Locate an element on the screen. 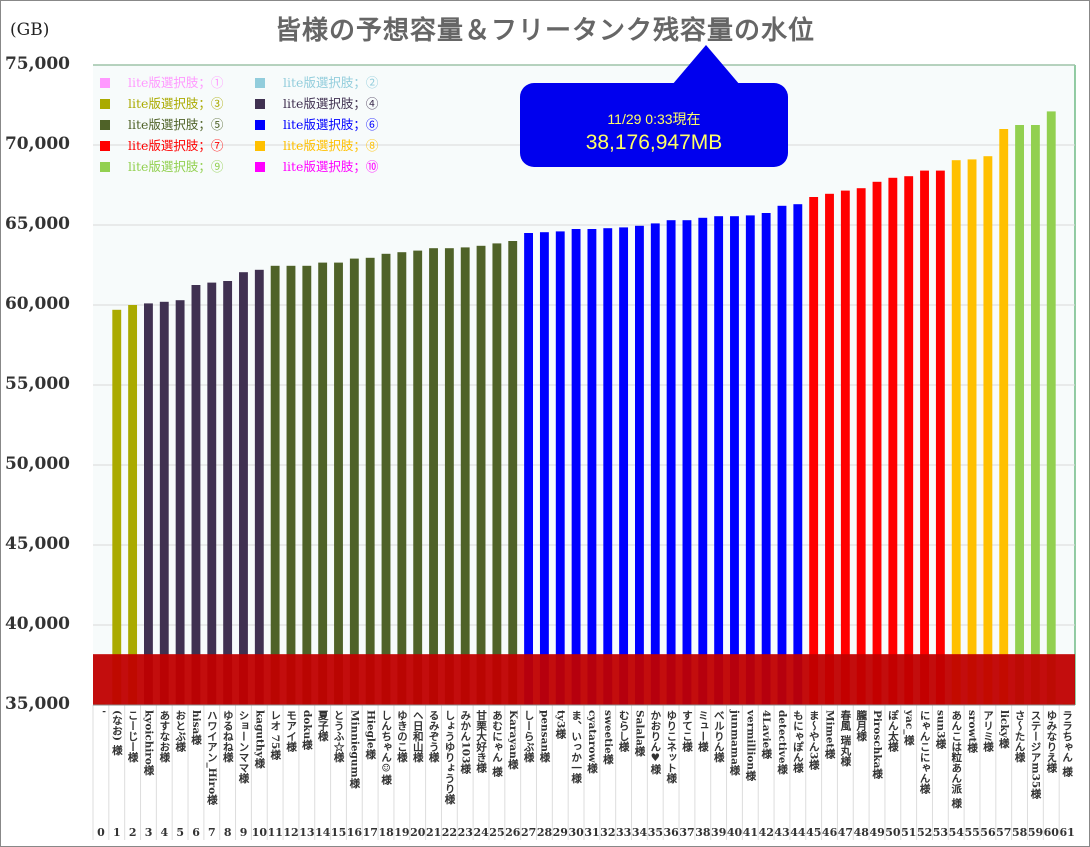 This screenshot has width=1090, height=847. x-index-label: 28 is located at coordinates (544, 832).